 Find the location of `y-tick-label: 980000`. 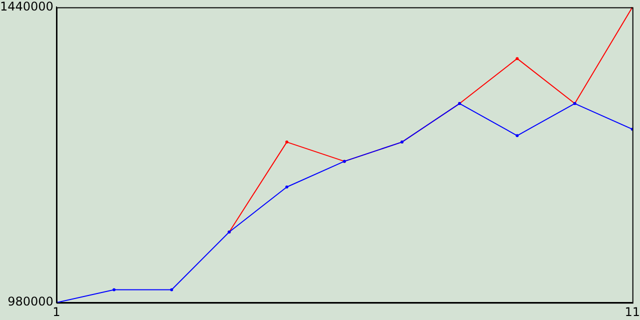

y-tick-label: 980000 is located at coordinates (31, 301).